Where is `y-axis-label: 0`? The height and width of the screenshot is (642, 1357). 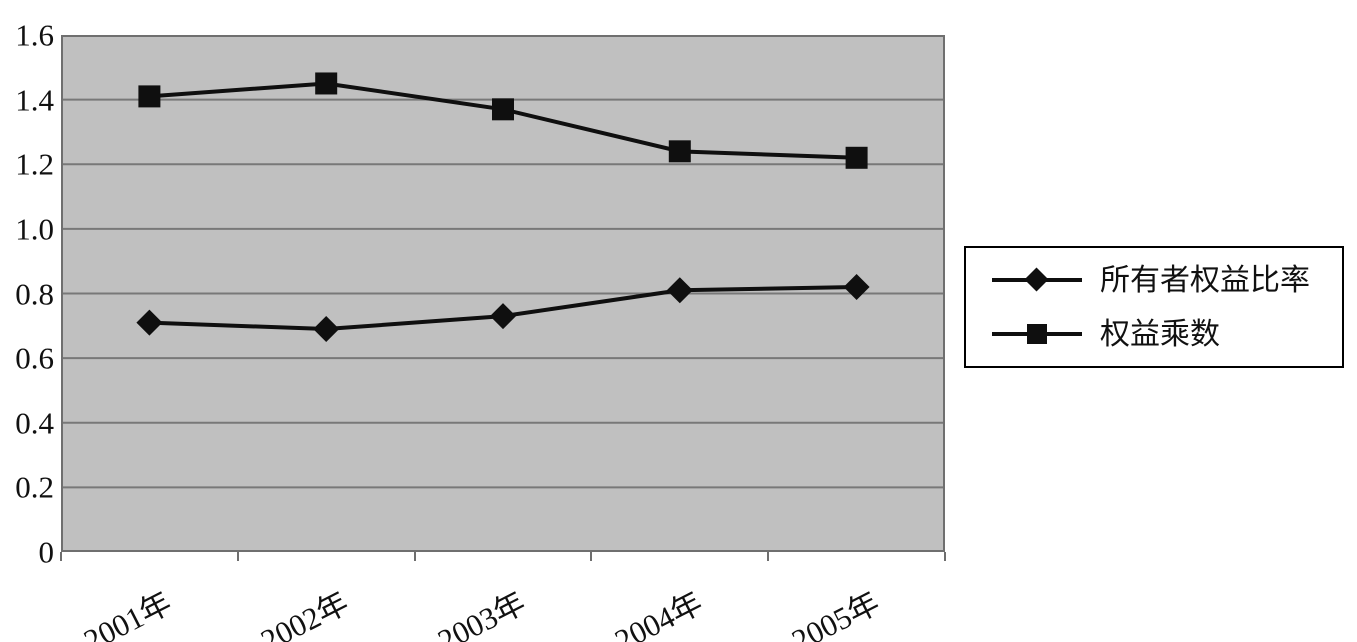 y-axis-label: 0 is located at coordinates (46, 552).